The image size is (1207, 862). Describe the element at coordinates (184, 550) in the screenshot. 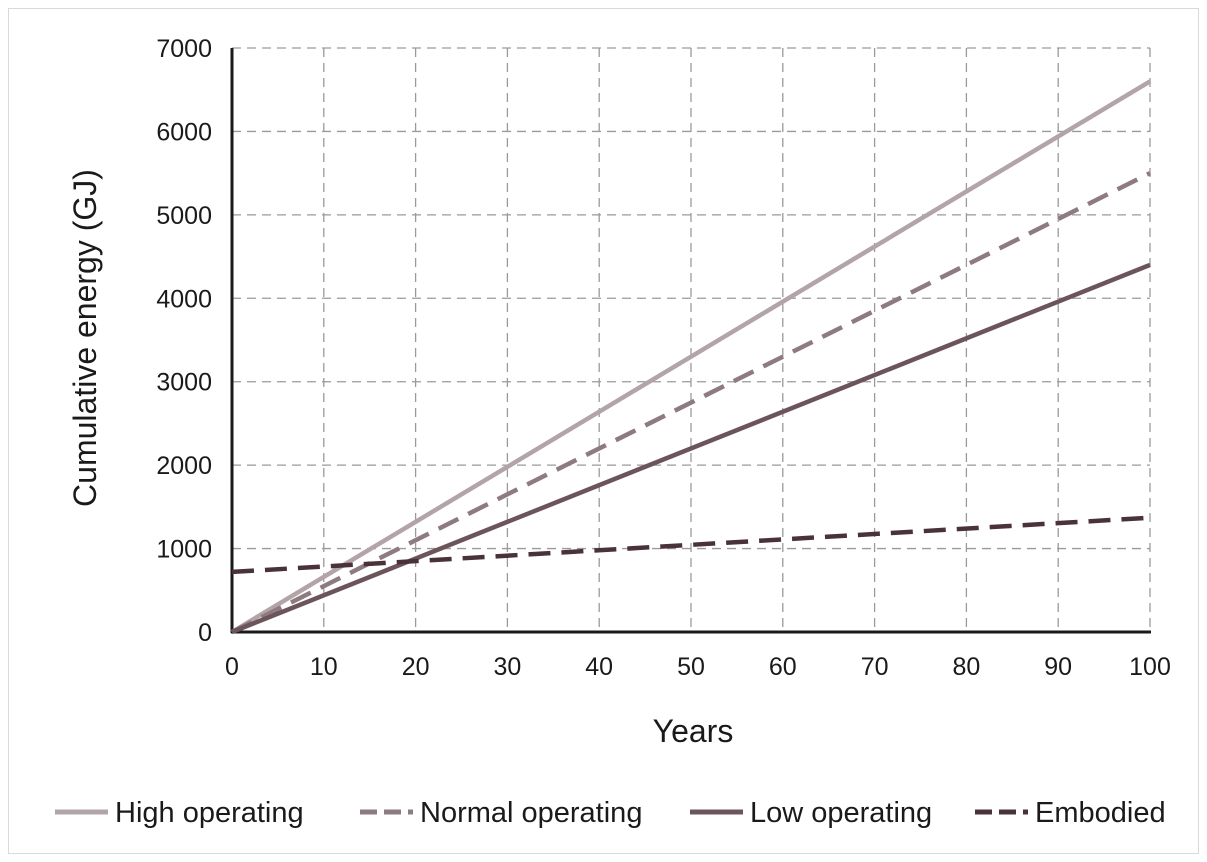

I see `y-tick-label: 1000` at that location.